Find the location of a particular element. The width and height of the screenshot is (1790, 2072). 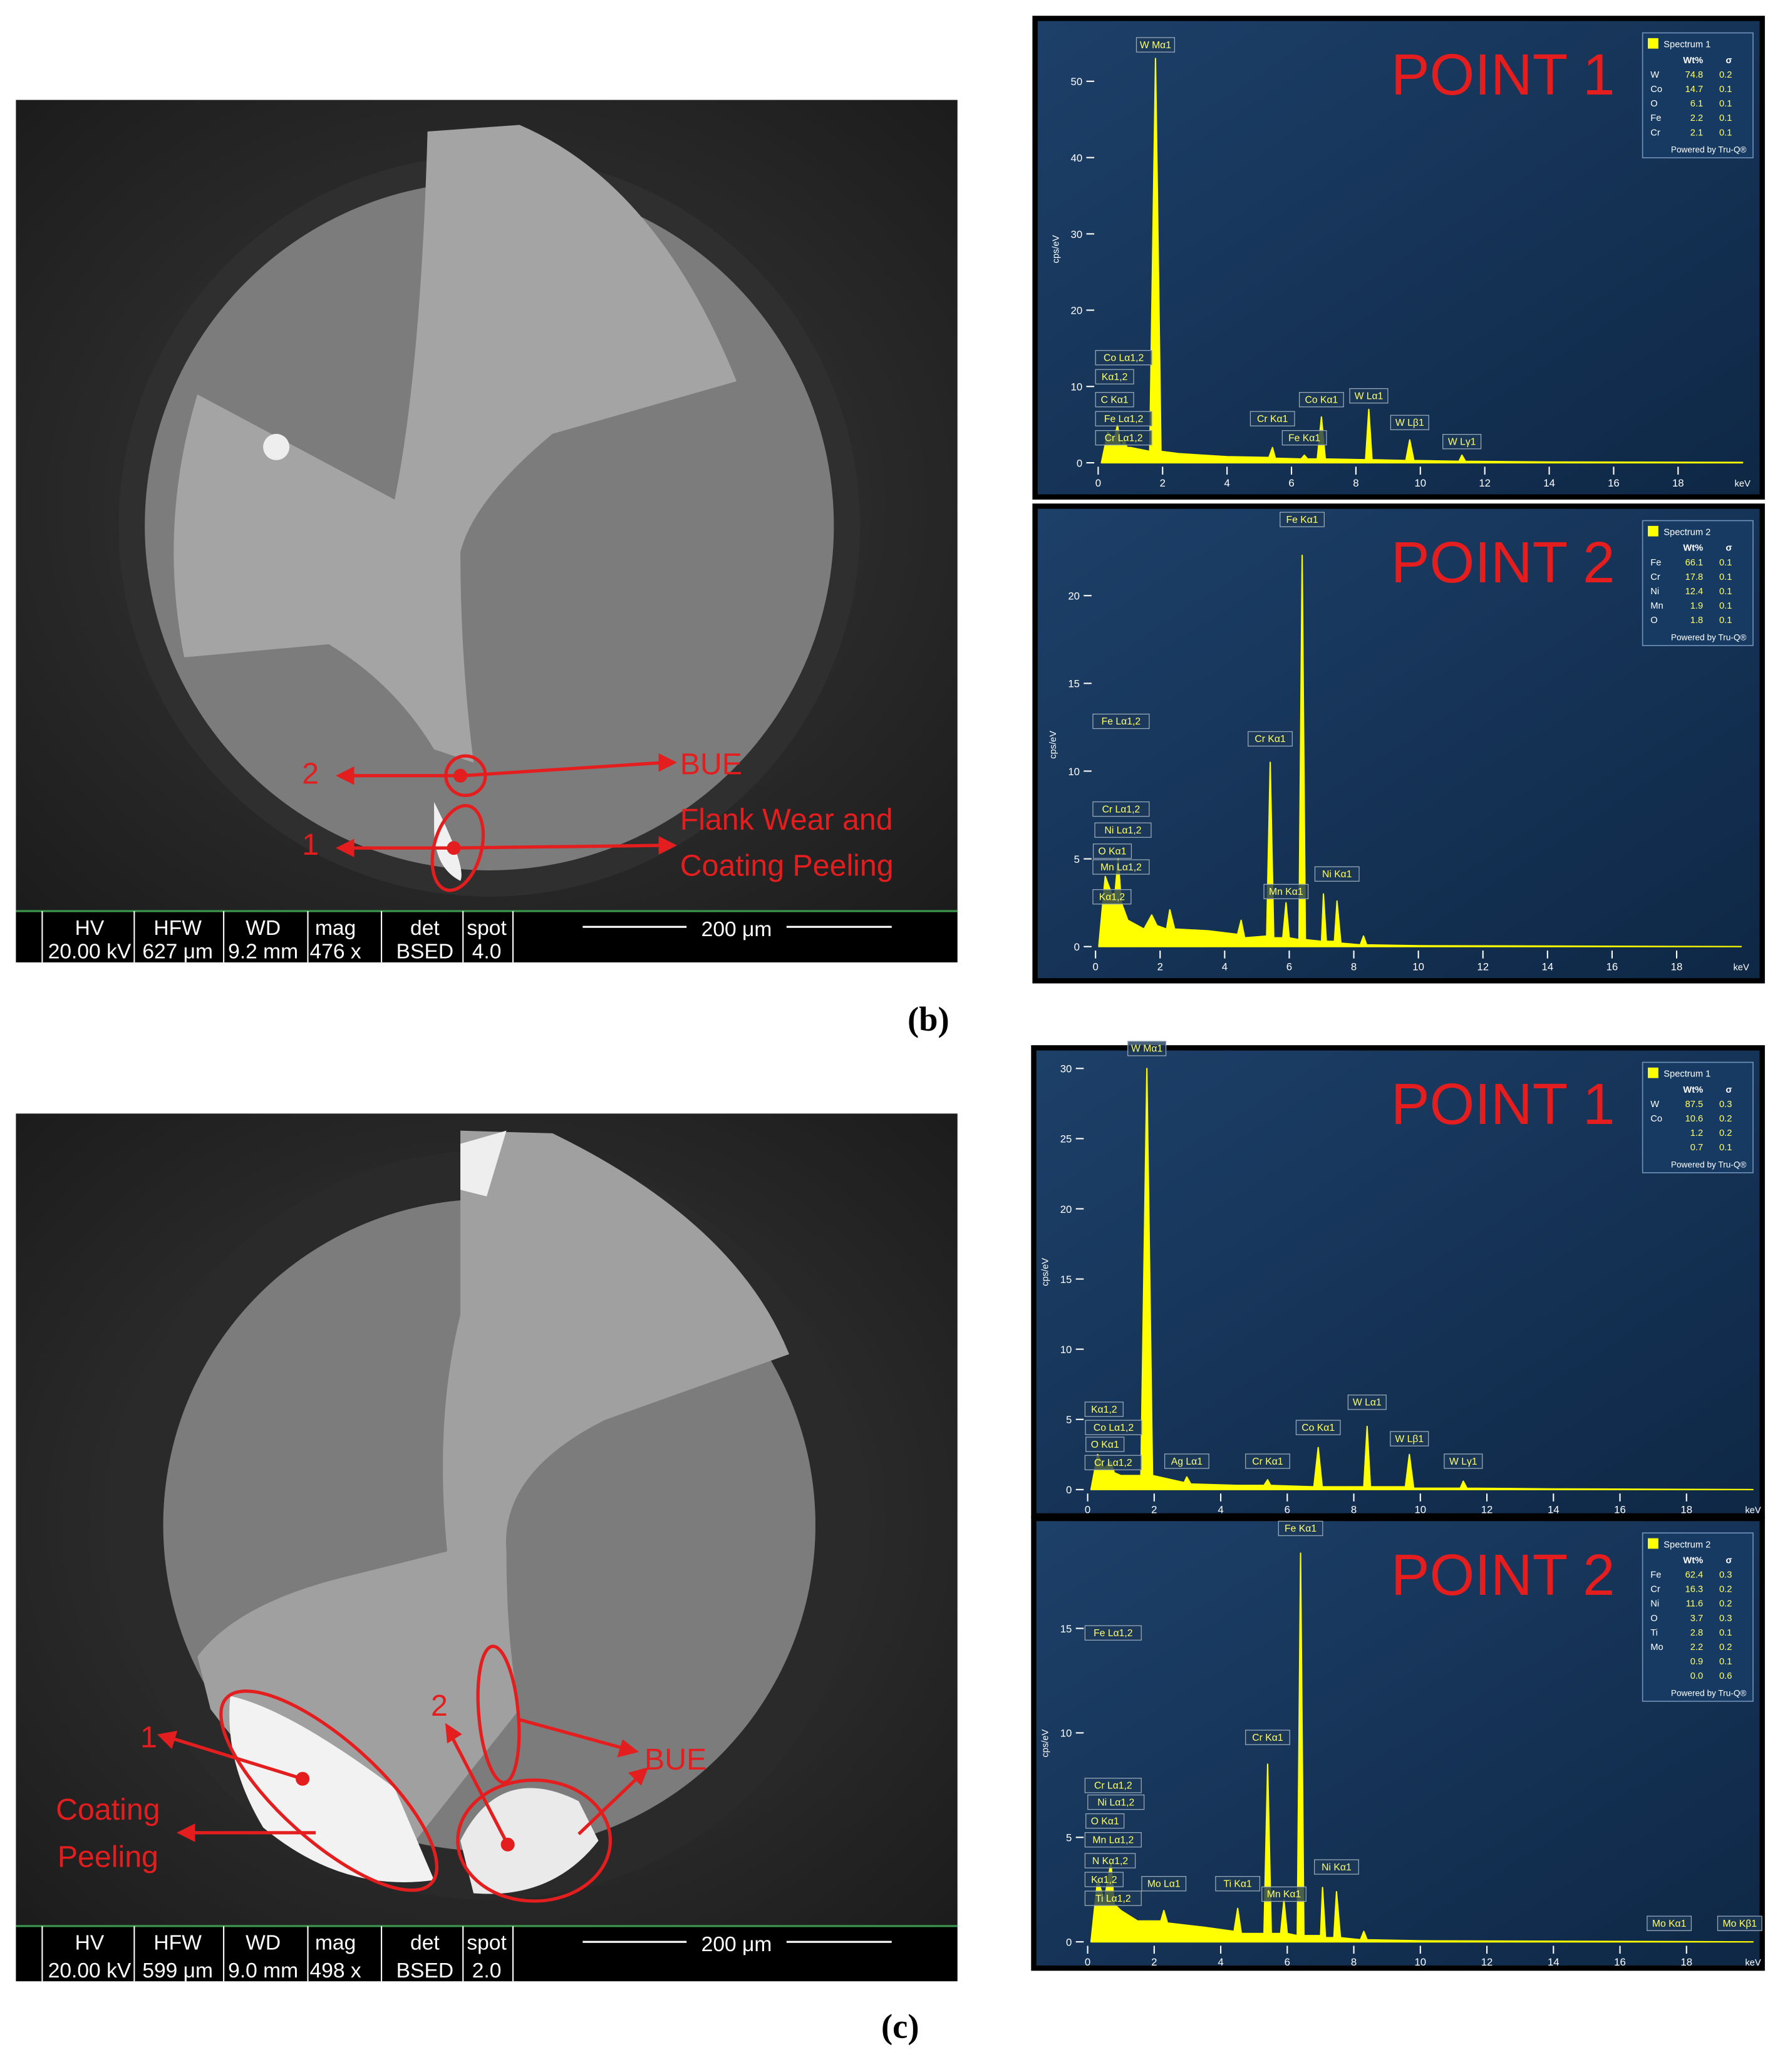

x-tick-label: 0 is located at coordinates (1098, 483).